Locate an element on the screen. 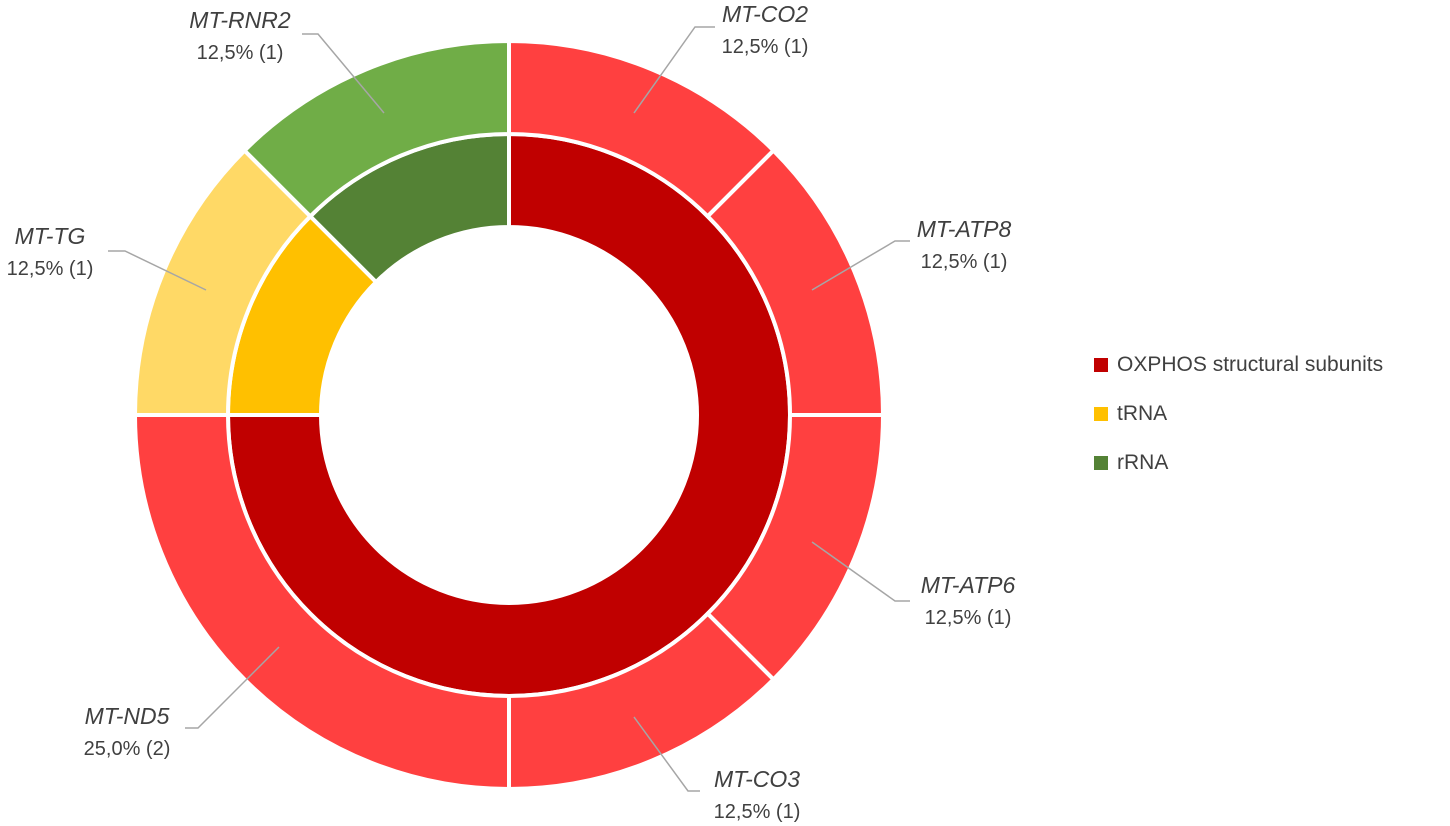 This screenshot has height=826, width=1450. label-value-mt-atp6: 12,5% (1) is located at coordinates (968, 618).